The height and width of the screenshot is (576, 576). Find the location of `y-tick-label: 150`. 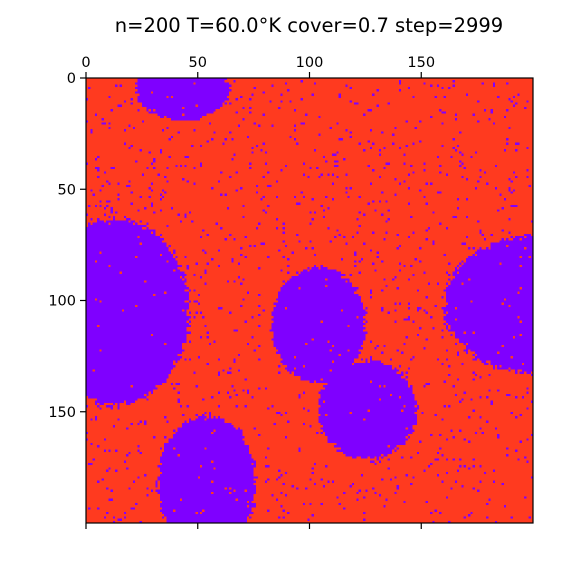

y-tick-label: 150 is located at coordinates (62, 413).